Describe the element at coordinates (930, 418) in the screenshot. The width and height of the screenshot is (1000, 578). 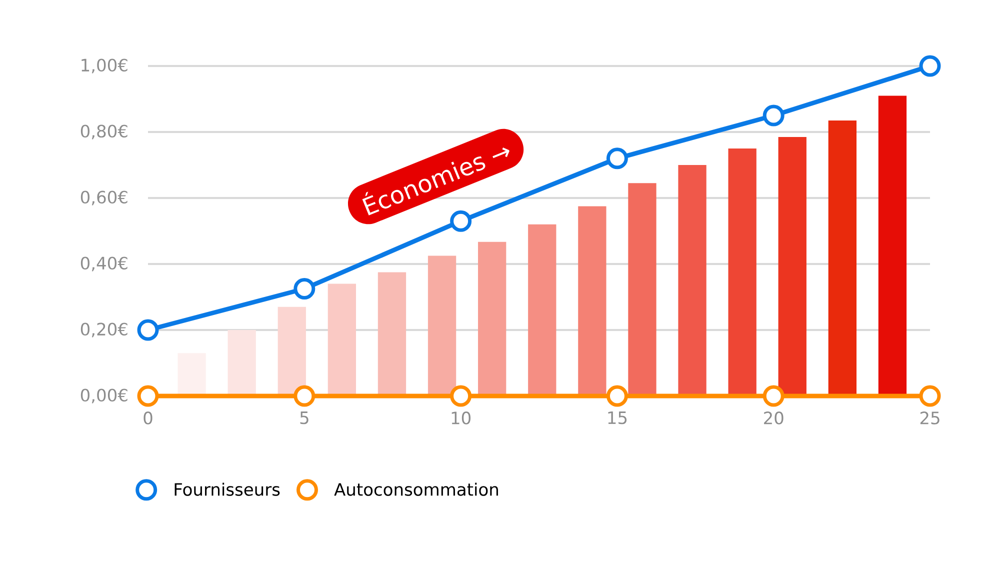
I see `x-tick-label: 25` at that location.